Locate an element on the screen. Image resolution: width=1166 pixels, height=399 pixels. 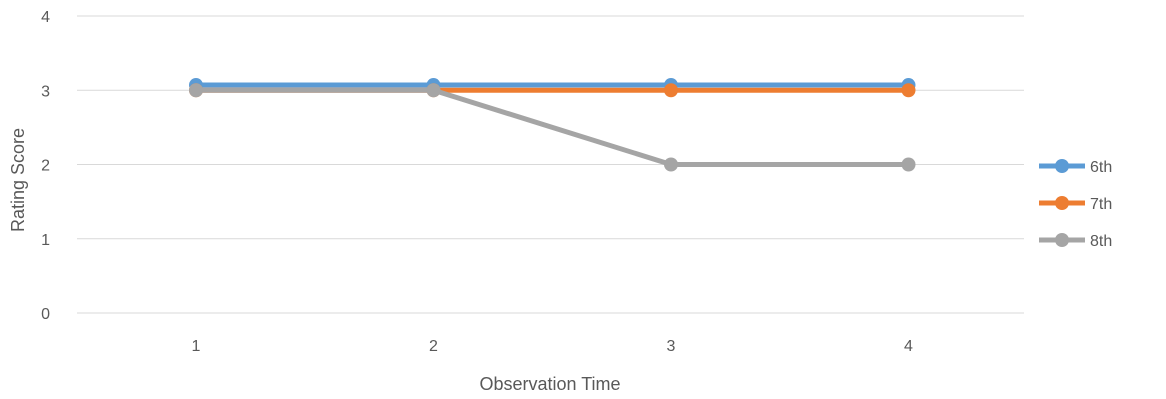
y-tick-label: 2 is located at coordinates (45, 166).